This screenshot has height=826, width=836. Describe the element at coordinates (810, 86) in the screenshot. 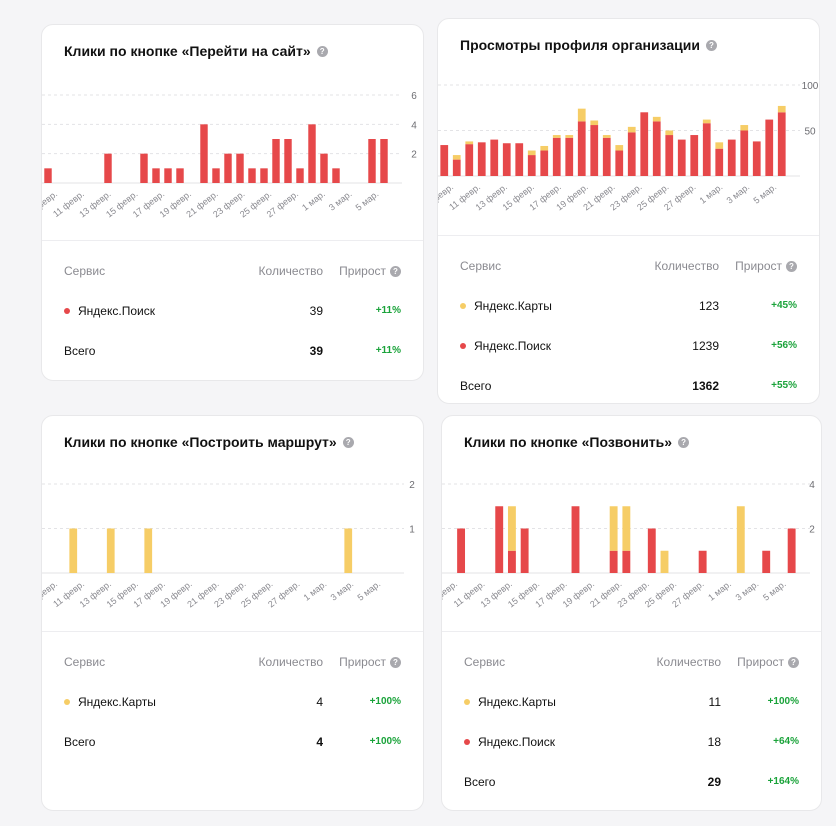

I see `y-tick-label: 100` at that location.